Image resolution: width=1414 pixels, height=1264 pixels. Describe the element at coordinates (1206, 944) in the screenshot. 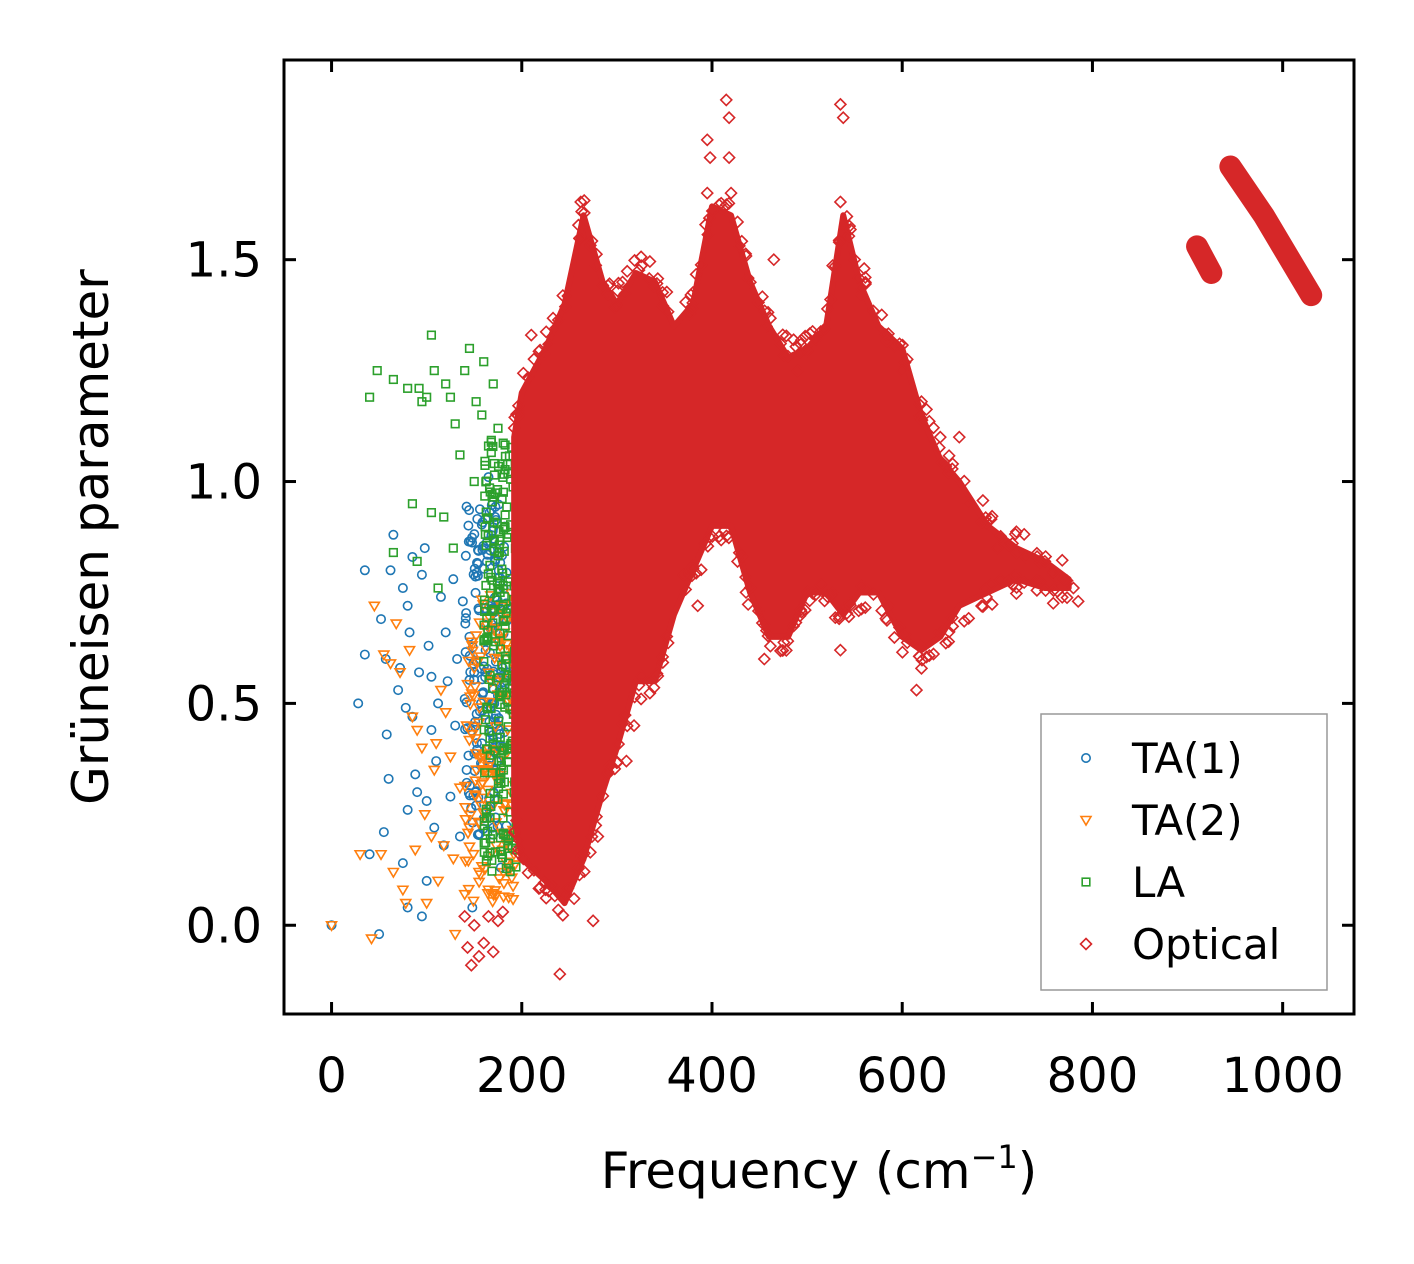

I see `legend-label: Optical` at that location.